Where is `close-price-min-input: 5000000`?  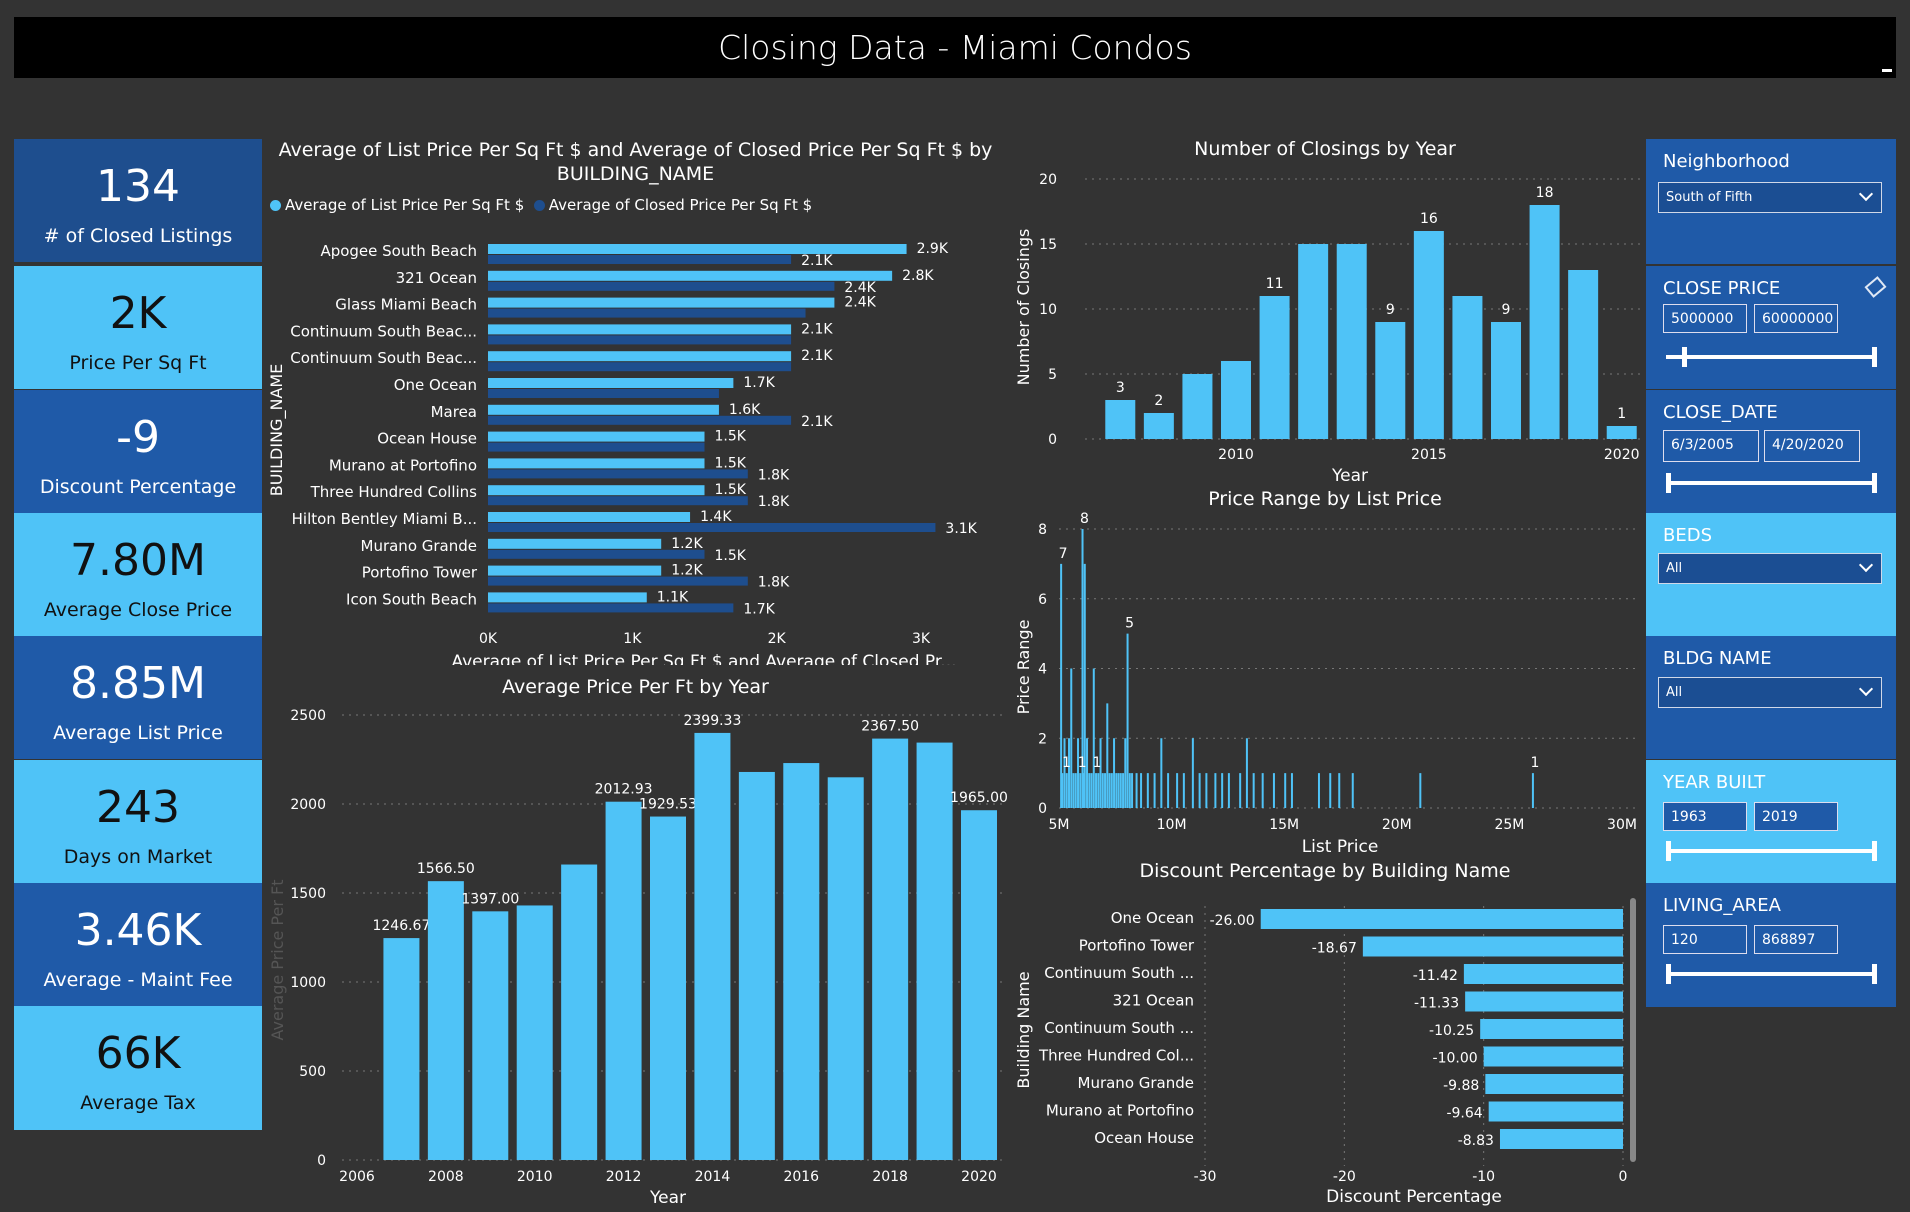 close-price-min-input: 5000000 is located at coordinates (1705, 318).